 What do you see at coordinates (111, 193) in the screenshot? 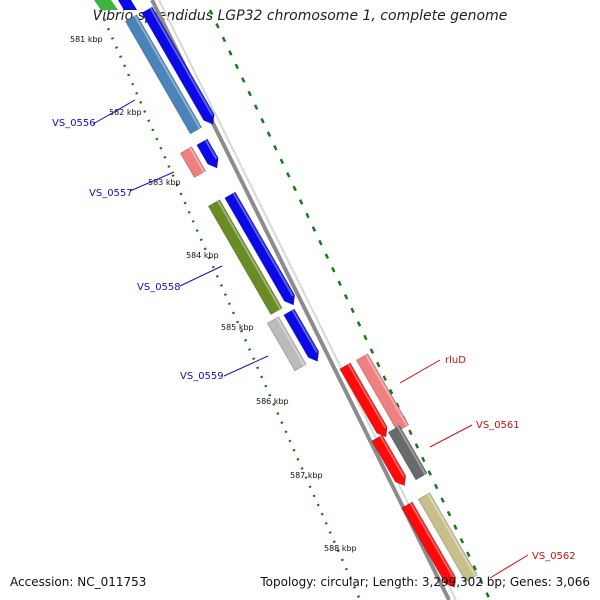
I see `label-VS_0557: VS_0557` at bounding box center [111, 193].